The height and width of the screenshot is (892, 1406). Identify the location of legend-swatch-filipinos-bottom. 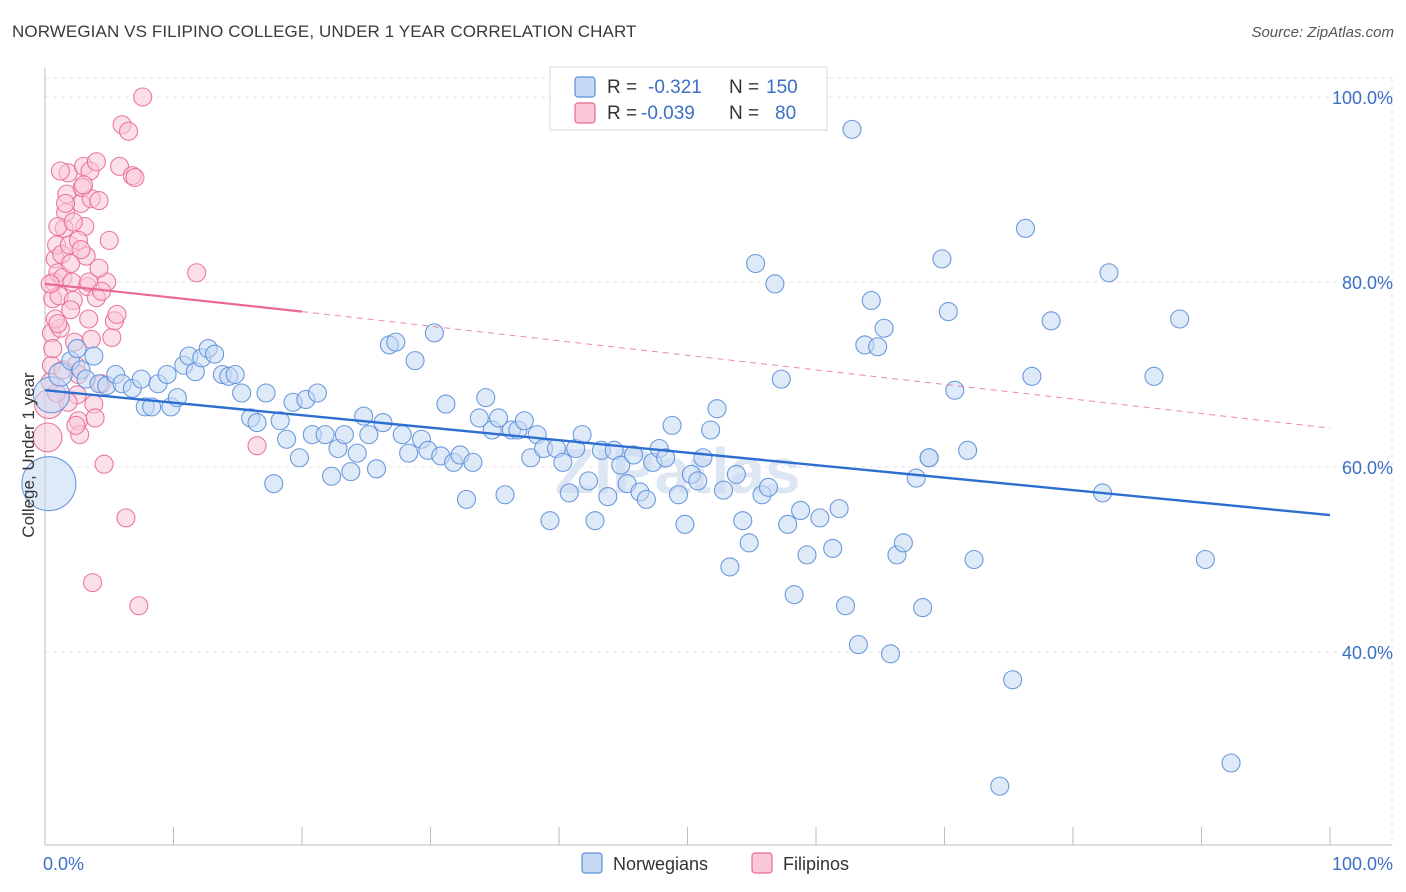
(762, 863).